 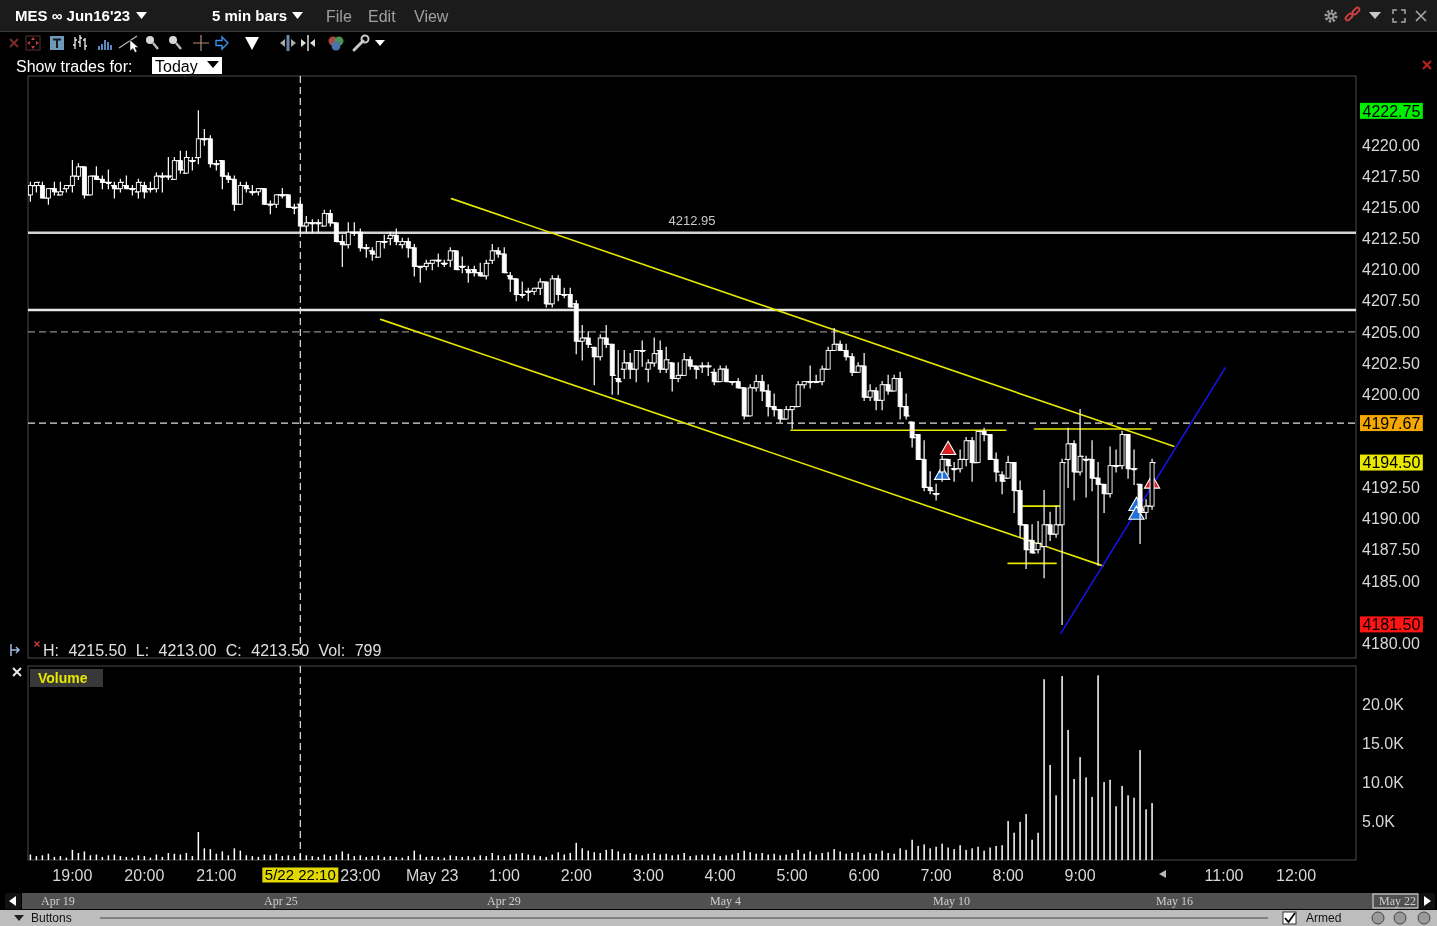 What do you see at coordinates (58, 901) in the screenshot?
I see `text: Apr 19` at bounding box center [58, 901].